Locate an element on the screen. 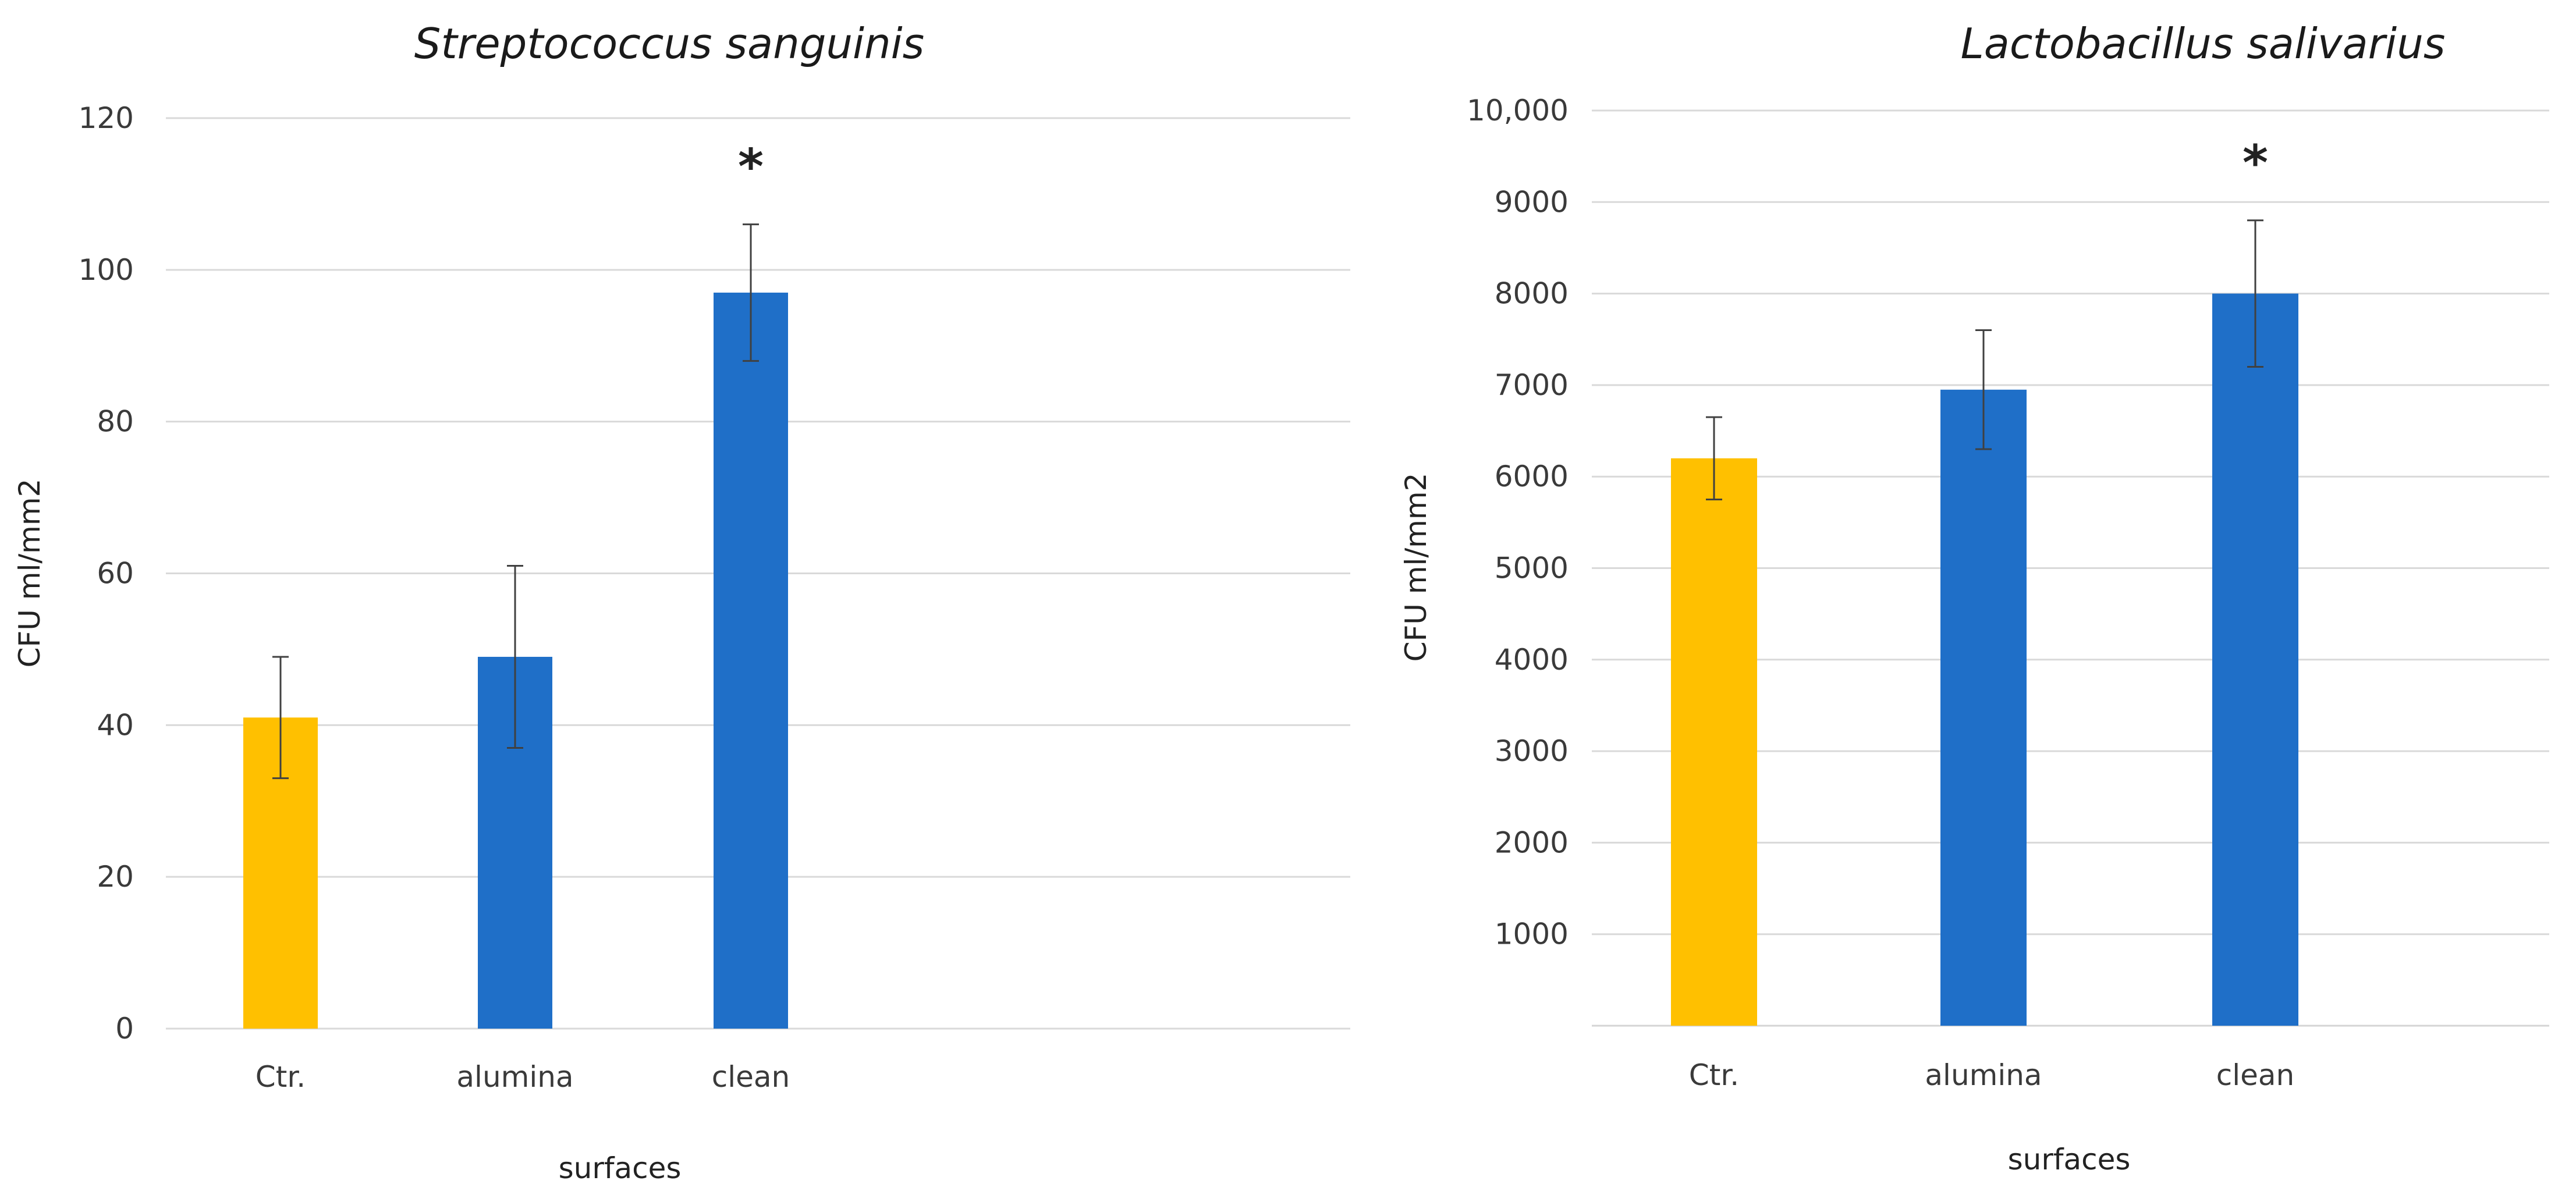 This screenshot has width=2576, height=1202. y-tick-label: 3000 is located at coordinates (1532, 751).